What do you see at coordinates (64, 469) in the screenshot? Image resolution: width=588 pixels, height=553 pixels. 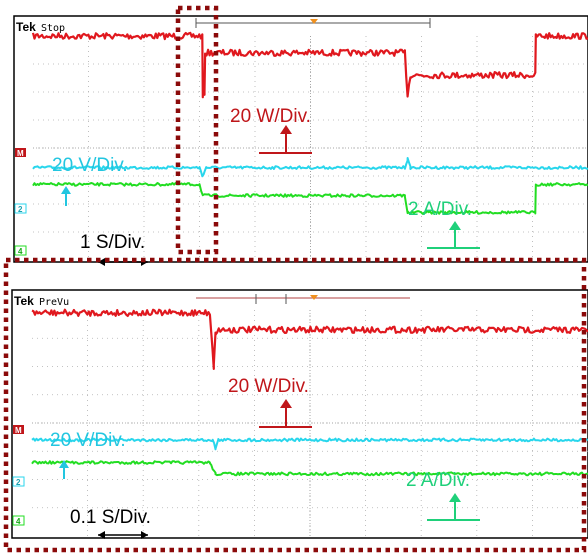 I see `bottom-voltage-scale-arrow` at bounding box center [64, 469].